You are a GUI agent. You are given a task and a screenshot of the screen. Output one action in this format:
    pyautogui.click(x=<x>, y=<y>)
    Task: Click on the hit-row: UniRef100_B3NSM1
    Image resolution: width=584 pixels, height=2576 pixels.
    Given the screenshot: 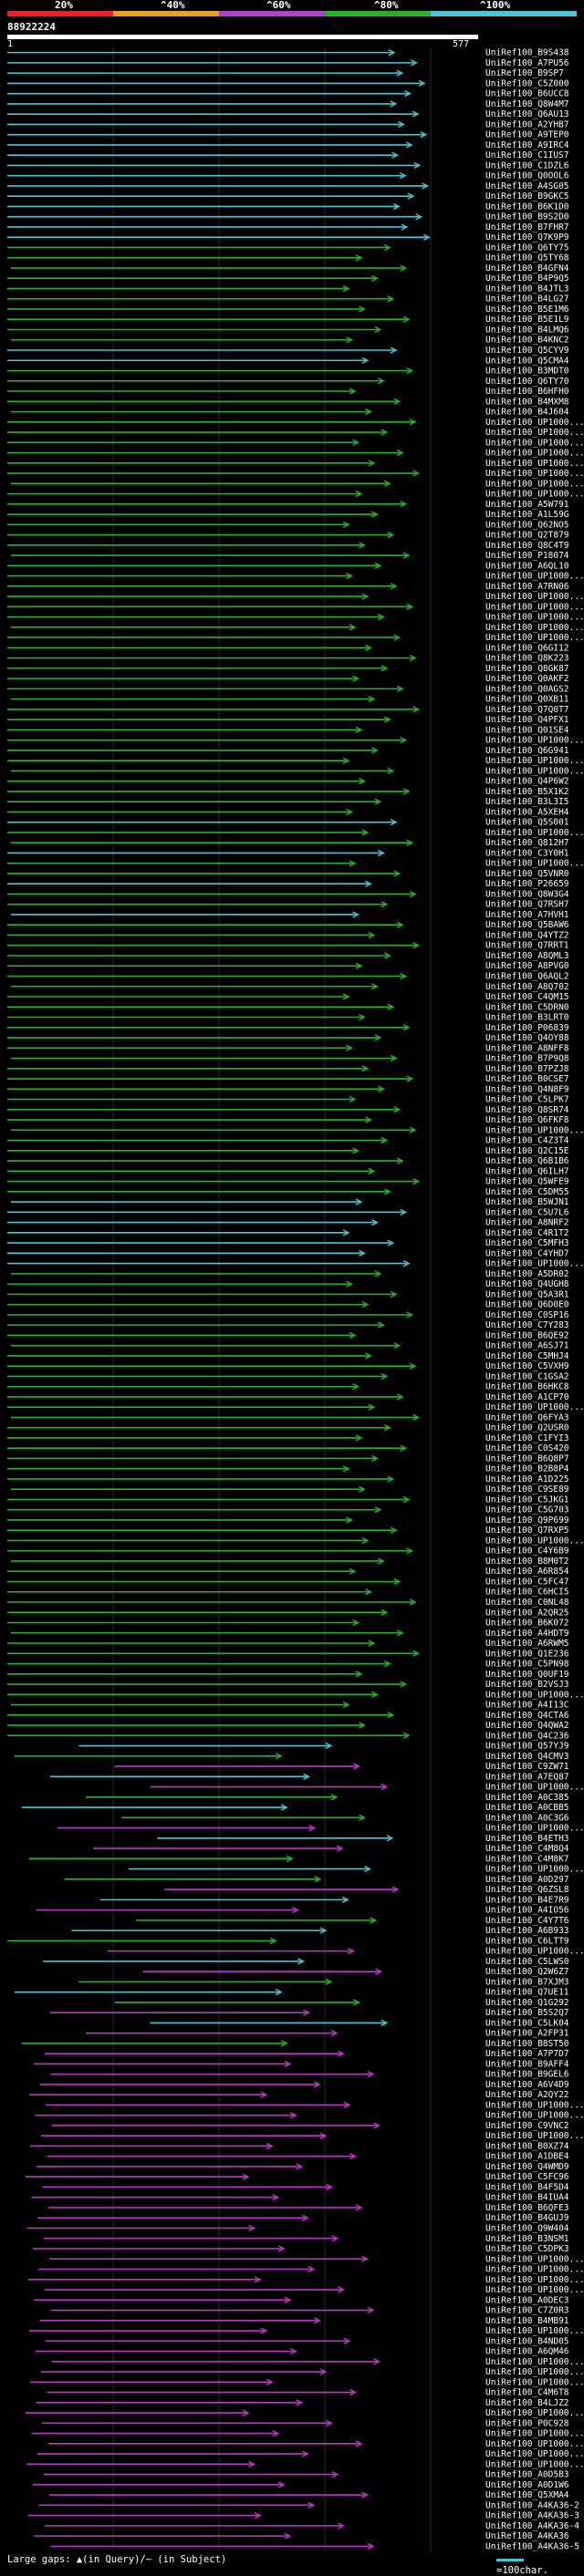 What is the action you would take?
    pyautogui.click(x=306, y=2239)
    